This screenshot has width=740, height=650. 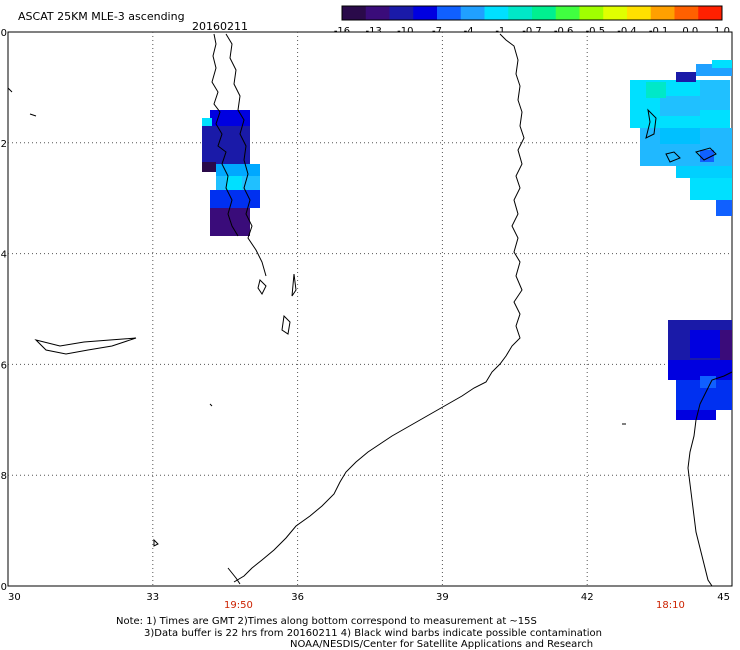 What do you see at coordinates (3, 33) in the screenshot?
I see `latitude-tick-label: -10` at bounding box center [3, 33].